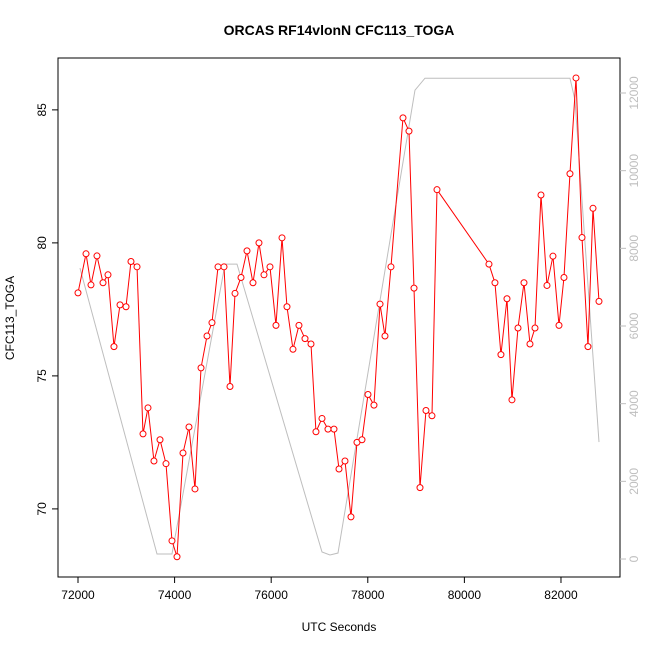  Describe the element at coordinates (634, 93) in the screenshot. I see `y2-tick-label: 12000` at that location.